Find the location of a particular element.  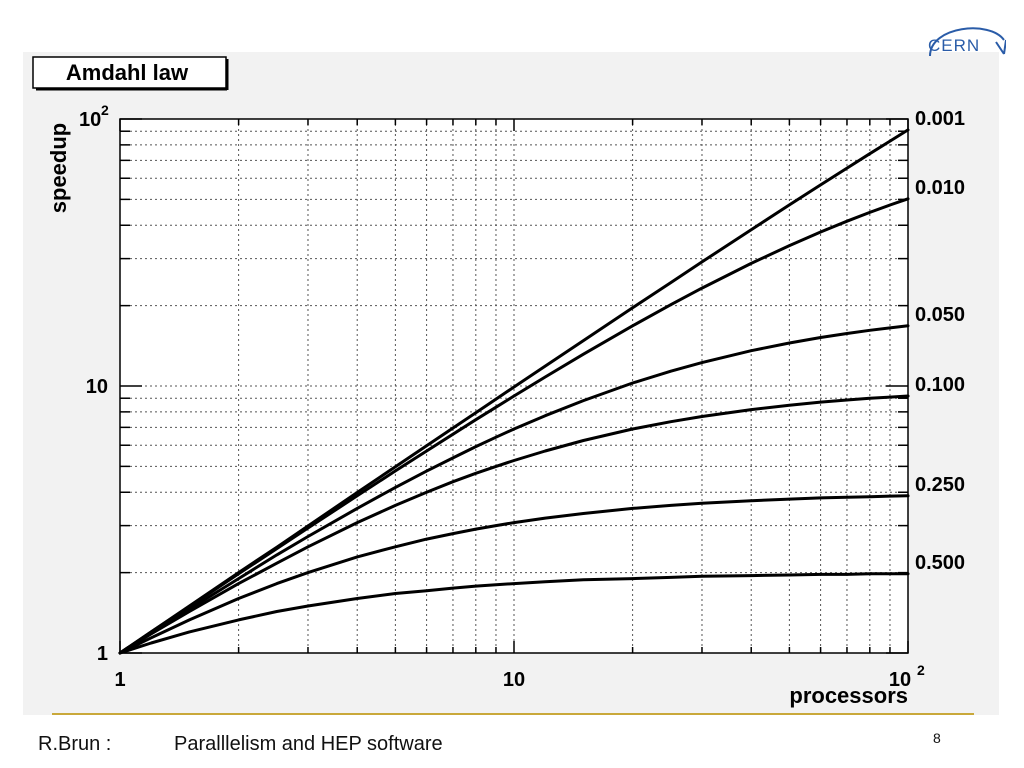

page-number: 8 is located at coordinates (937, 738).